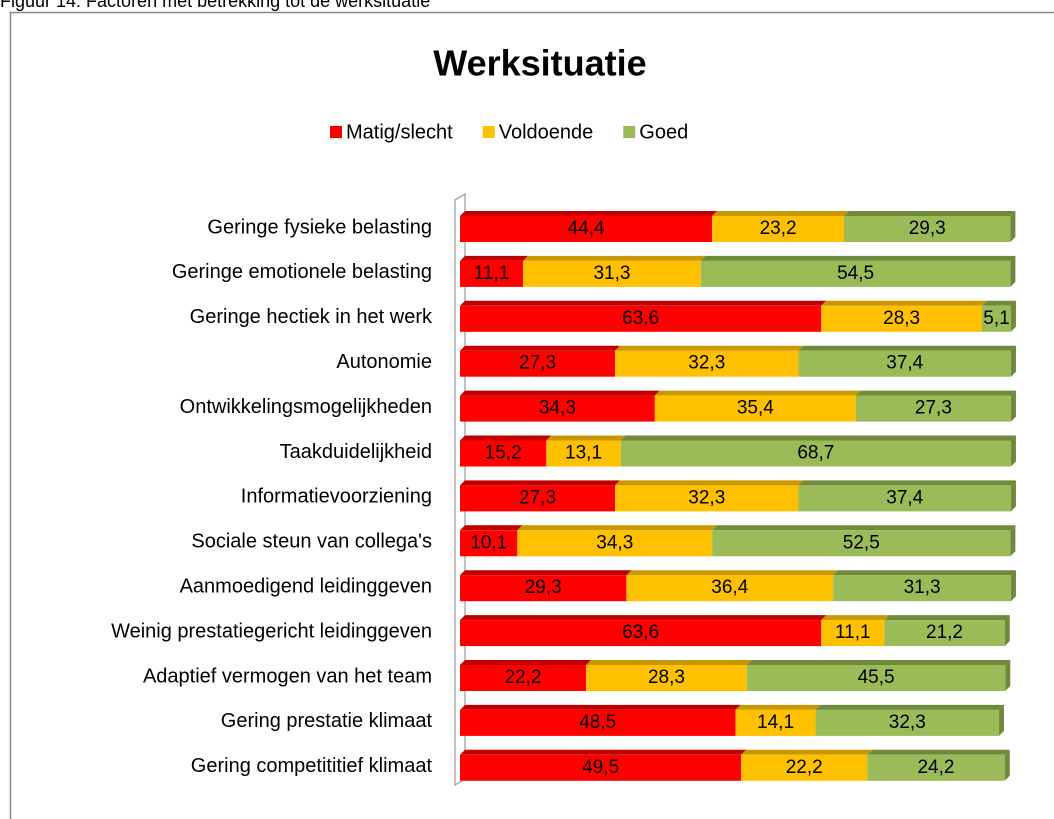 Image resolution: width=1054 pixels, height=819 pixels. I want to click on value-label: 54,5, so click(855, 273).